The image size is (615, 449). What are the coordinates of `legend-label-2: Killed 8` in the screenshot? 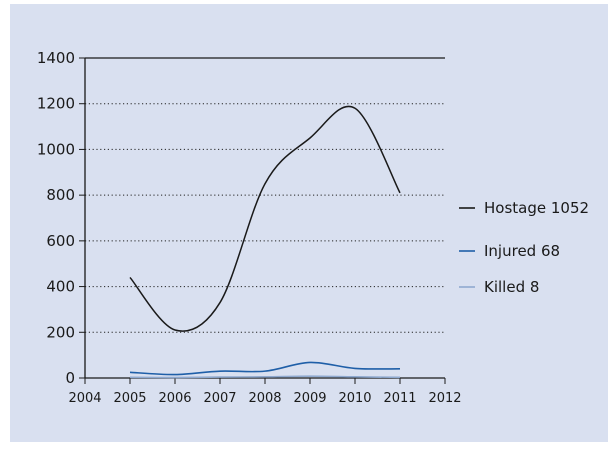 It's located at (511, 287).